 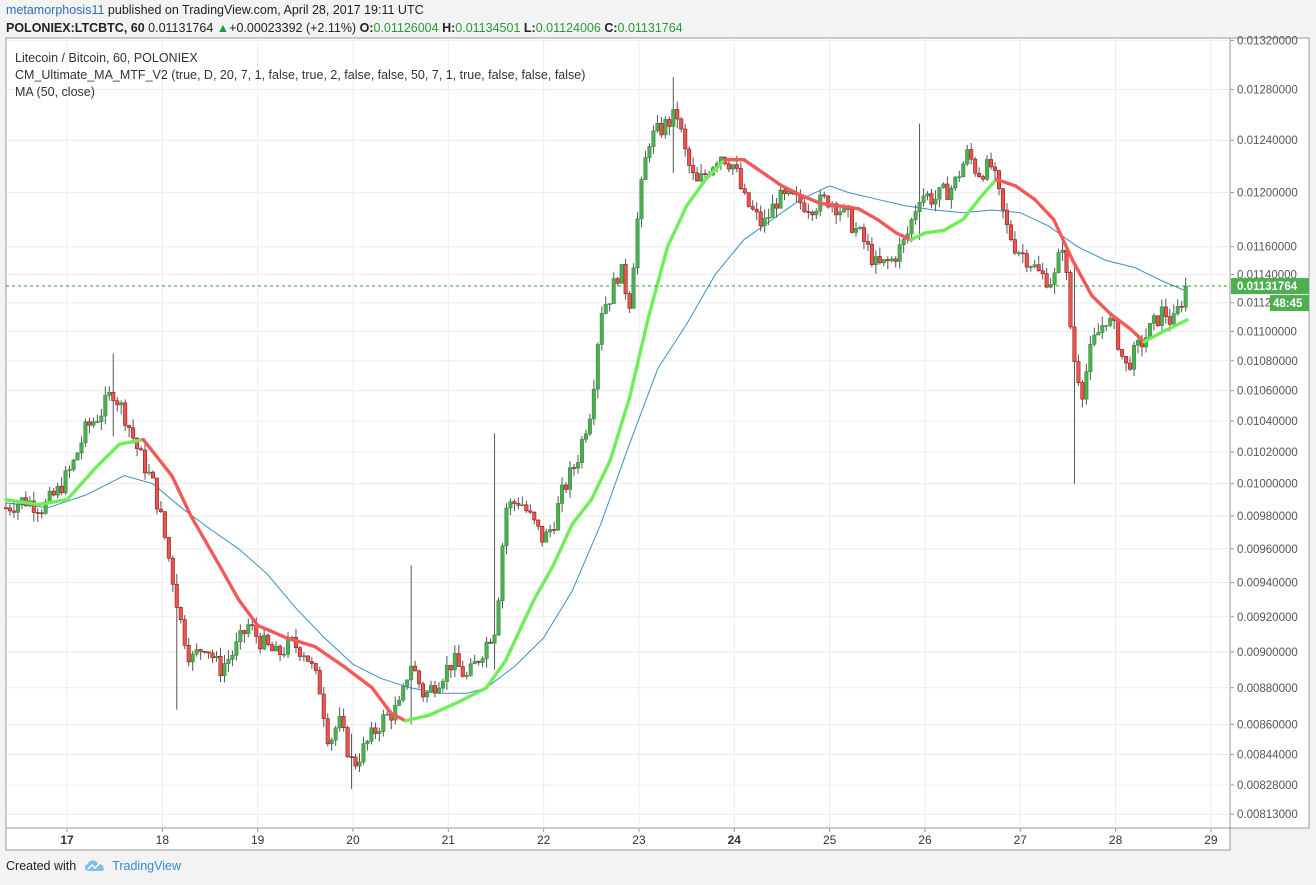 I want to click on y-tick-label: 0.01080000, so click(x=1267, y=362).